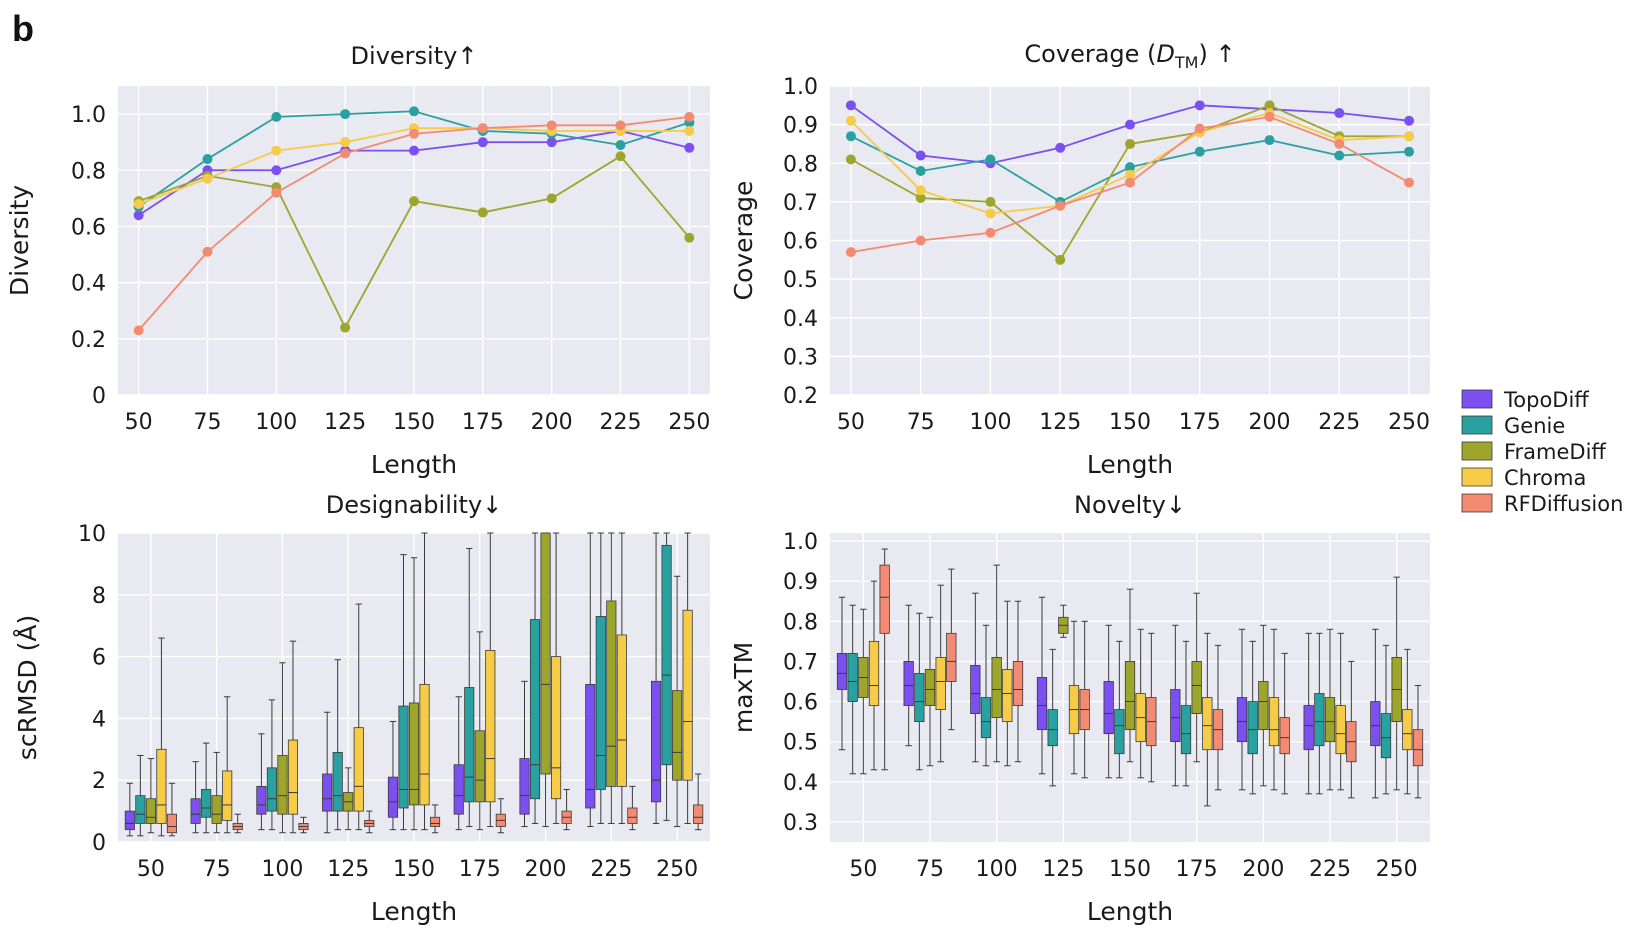 The image size is (1644, 941). Describe the element at coordinates (921, 422) in the screenshot. I see `coverage-xtick-label: 75` at that location.